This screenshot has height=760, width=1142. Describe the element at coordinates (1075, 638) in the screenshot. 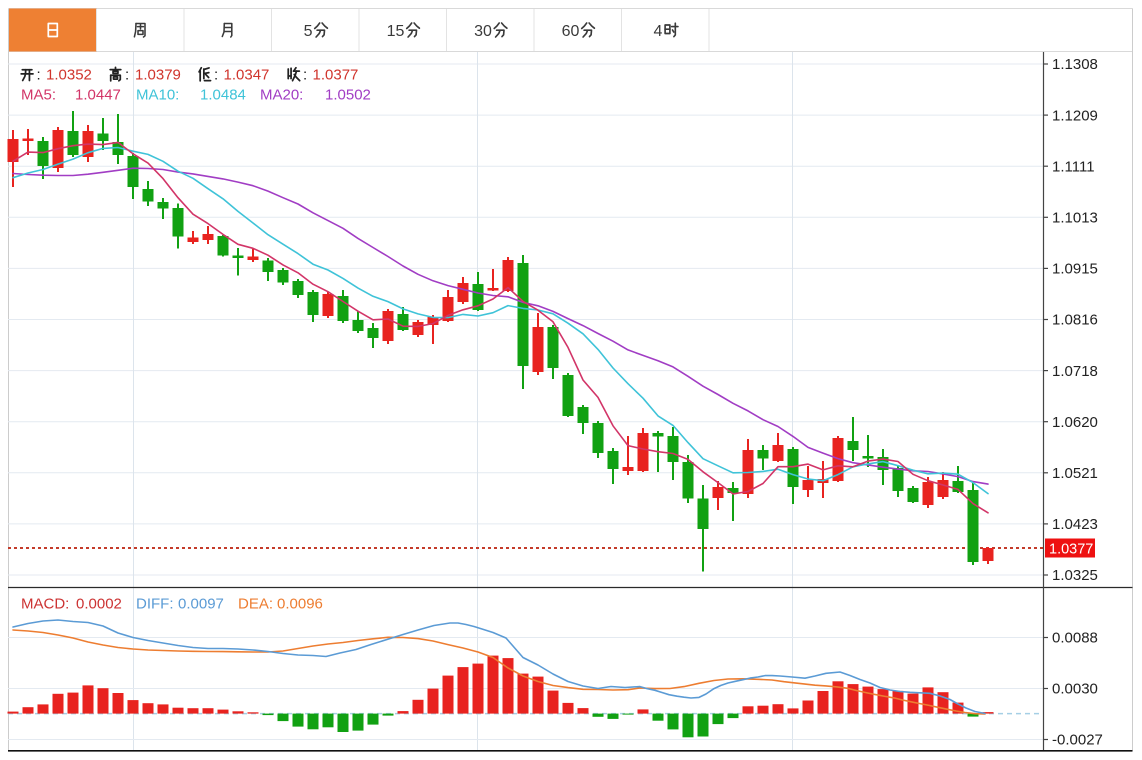

I see `svg-text: 0.0088` at that location.